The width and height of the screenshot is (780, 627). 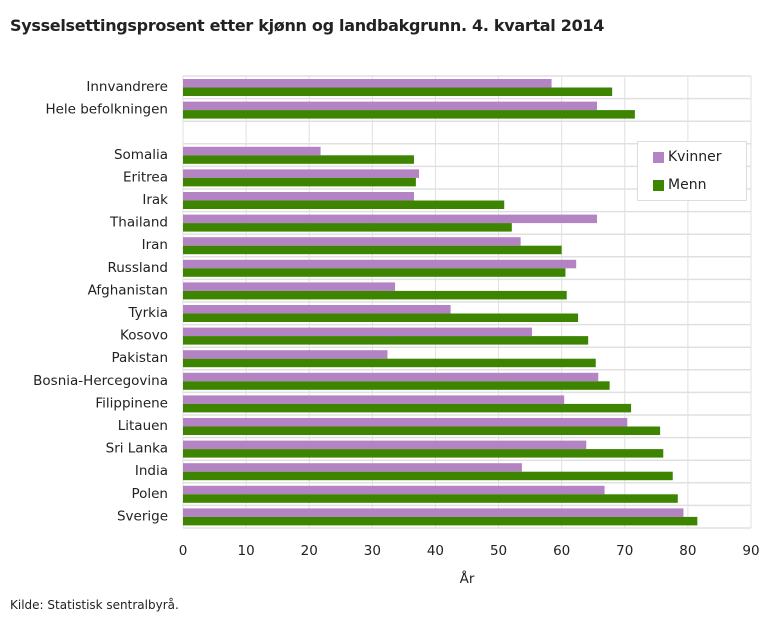 I want to click on legend-item-kvinner: Kvinner, so click(x=687, y=157).